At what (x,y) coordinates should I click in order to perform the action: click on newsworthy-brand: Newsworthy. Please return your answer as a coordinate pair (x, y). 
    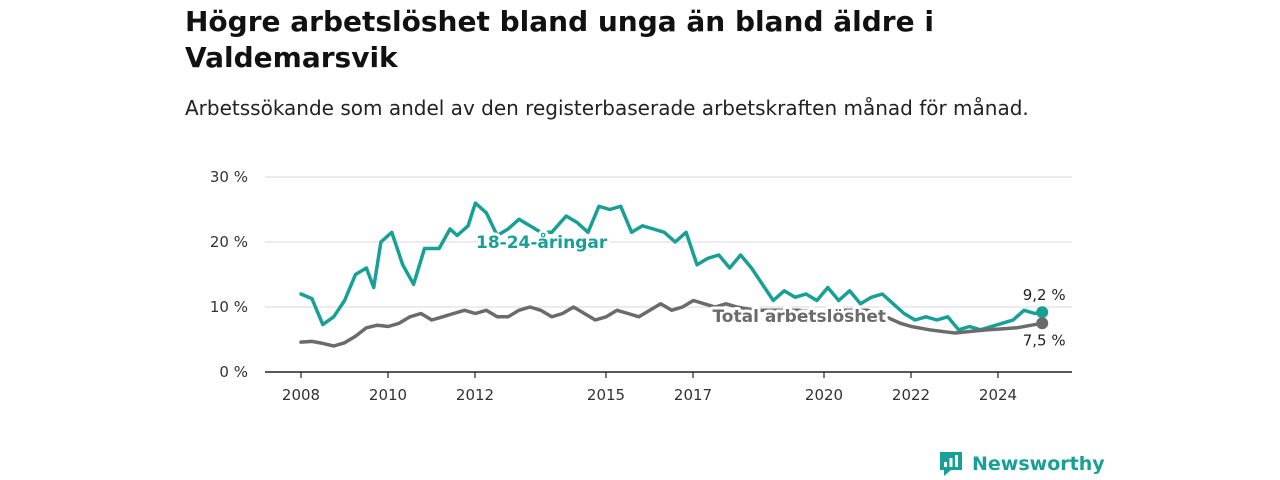
    Looking at the image, I should click on (1021, 464).